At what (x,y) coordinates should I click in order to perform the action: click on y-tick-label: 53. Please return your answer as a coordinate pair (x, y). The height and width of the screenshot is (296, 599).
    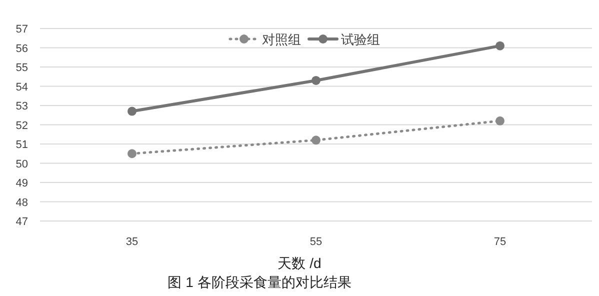
    Looking at the image, I should click on (22, 106).